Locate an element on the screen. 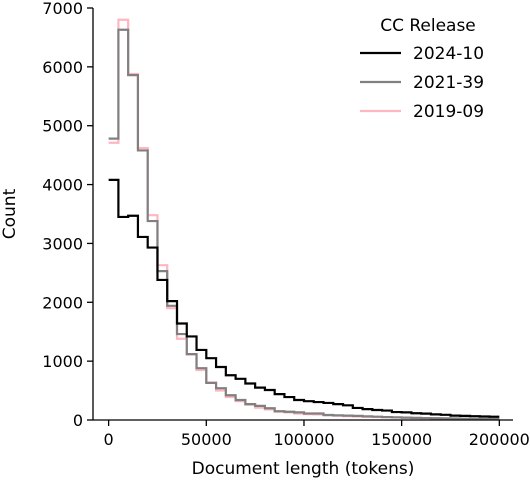 This screenshot has height=483, width=530. legend-label: 2019-09 is located at coordinates (448, 112).